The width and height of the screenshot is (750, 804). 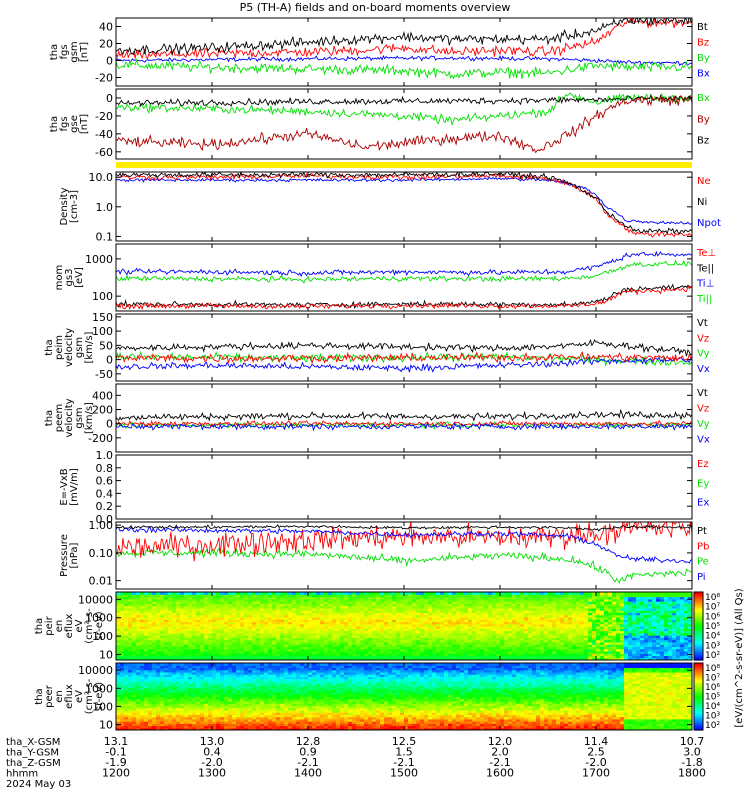 I want to click on y-tick-label: 50, so click(x=106, y=345).